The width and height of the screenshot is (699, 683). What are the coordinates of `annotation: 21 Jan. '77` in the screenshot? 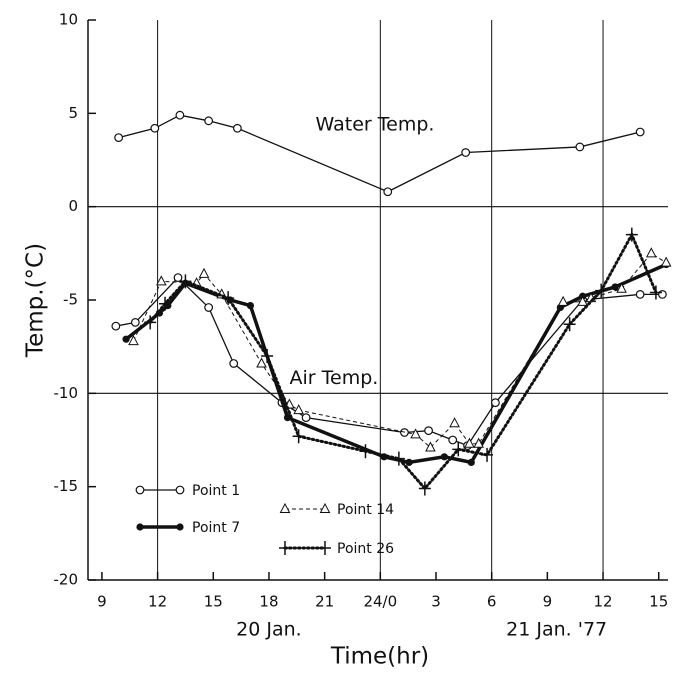 It's located at (556, 630).